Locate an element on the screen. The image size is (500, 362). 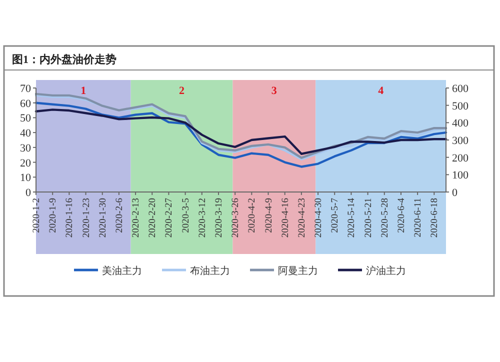
y-tick-label: 50 is located at coordinates (26, 118).